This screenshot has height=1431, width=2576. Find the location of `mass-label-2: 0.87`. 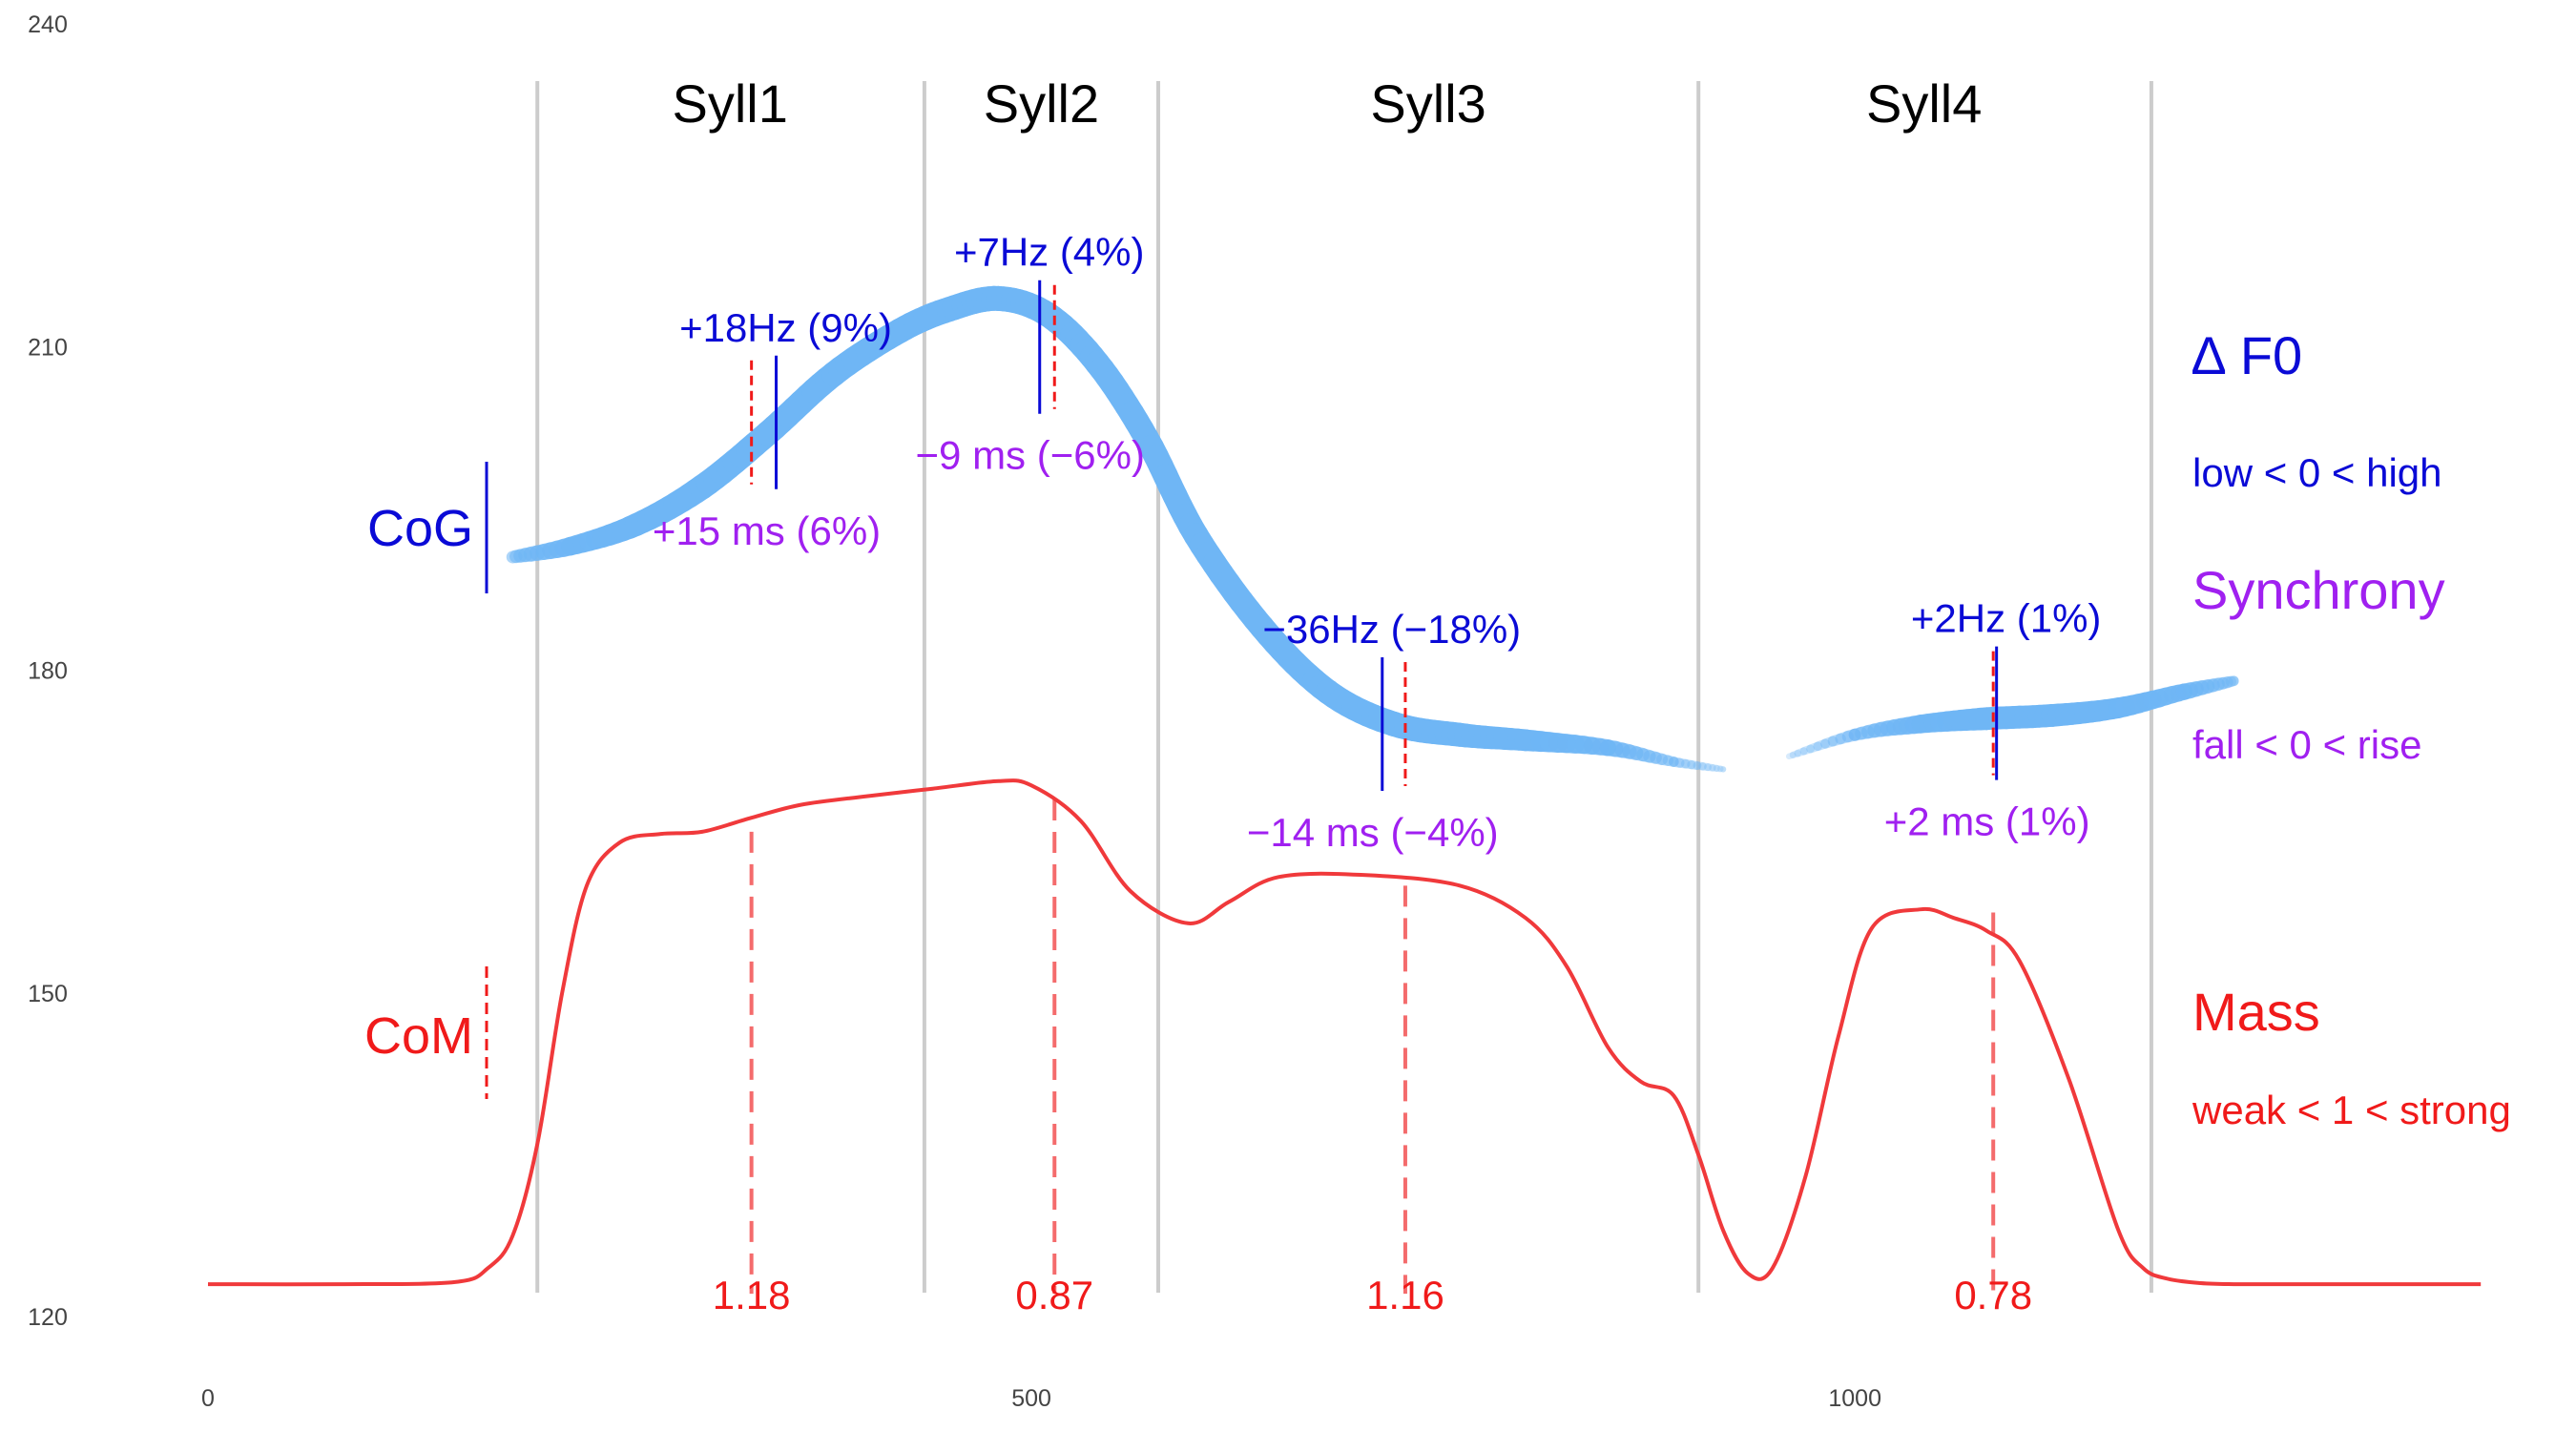

mass-label-2: 0.87 is located at coordinates (1054, 1295).